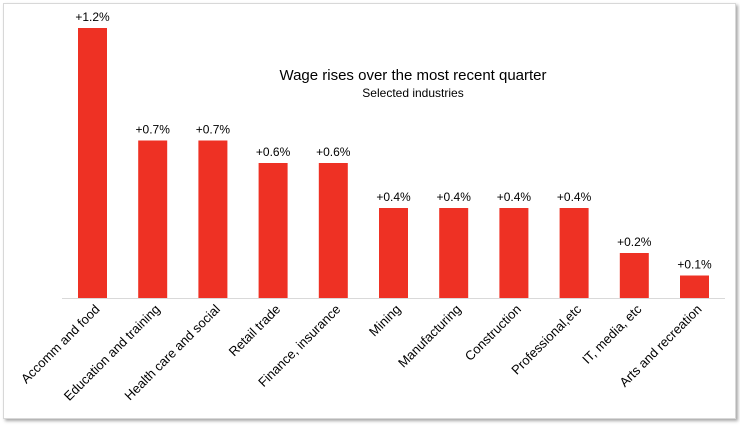 This screenshot has height=425, width=740. Describe the element at coordinates (412, 75) in the screenshot. I see `chart-title: Wage rises over the most recent quarter` at that location.